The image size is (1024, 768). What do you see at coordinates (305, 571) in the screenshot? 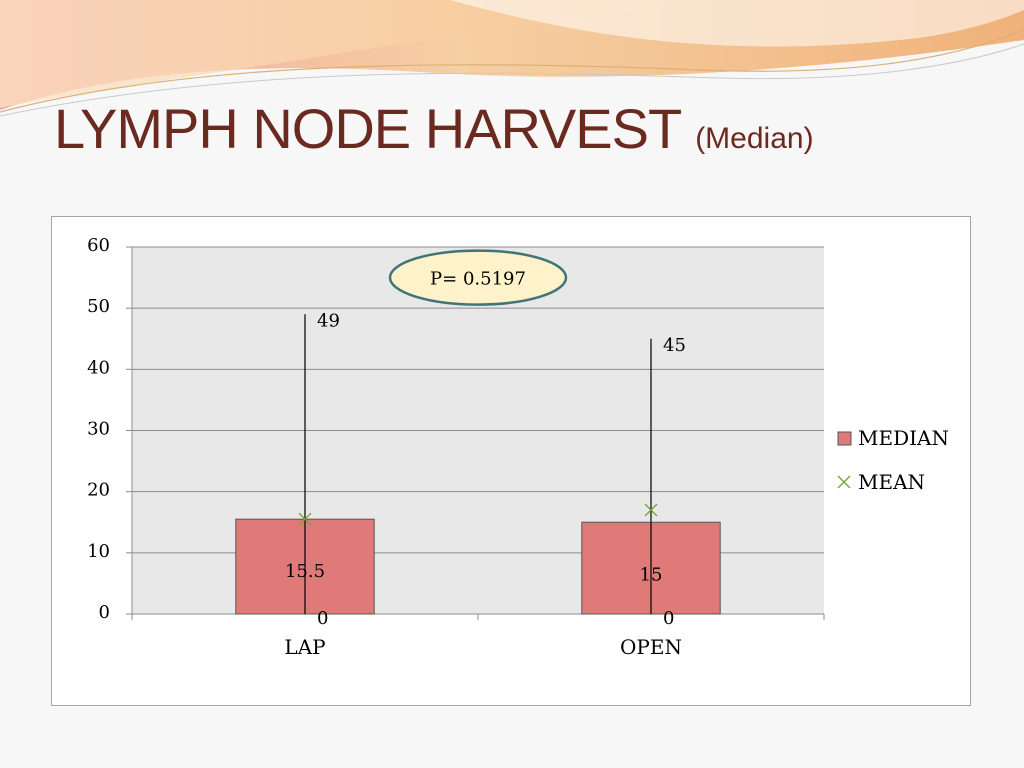
I see `data-label-median: 15.5` at bounding box center [305, 571].